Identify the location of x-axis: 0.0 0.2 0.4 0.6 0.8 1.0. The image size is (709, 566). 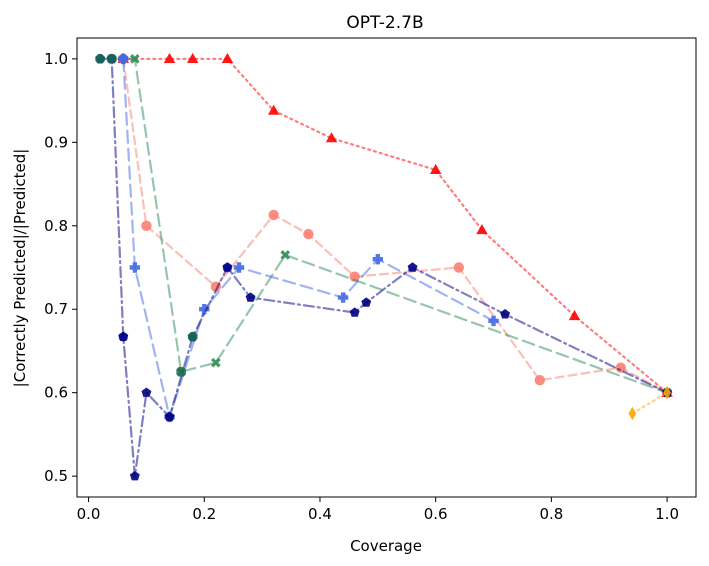
(378, 510).